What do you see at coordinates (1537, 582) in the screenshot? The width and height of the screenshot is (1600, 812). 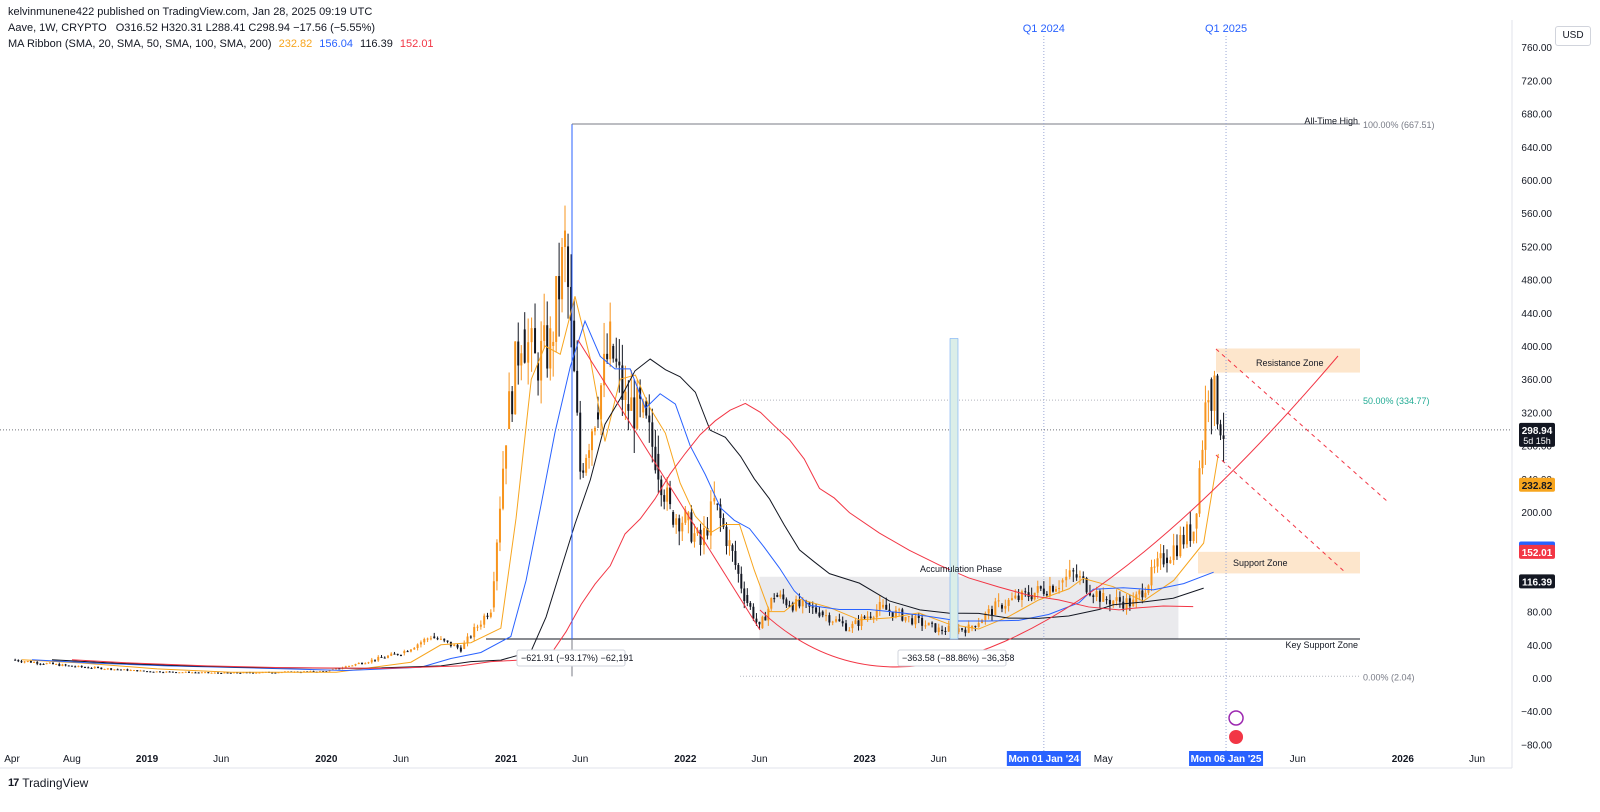 I see `price-axis-badge-label: 116.39` at bounding box center [1537, 582].